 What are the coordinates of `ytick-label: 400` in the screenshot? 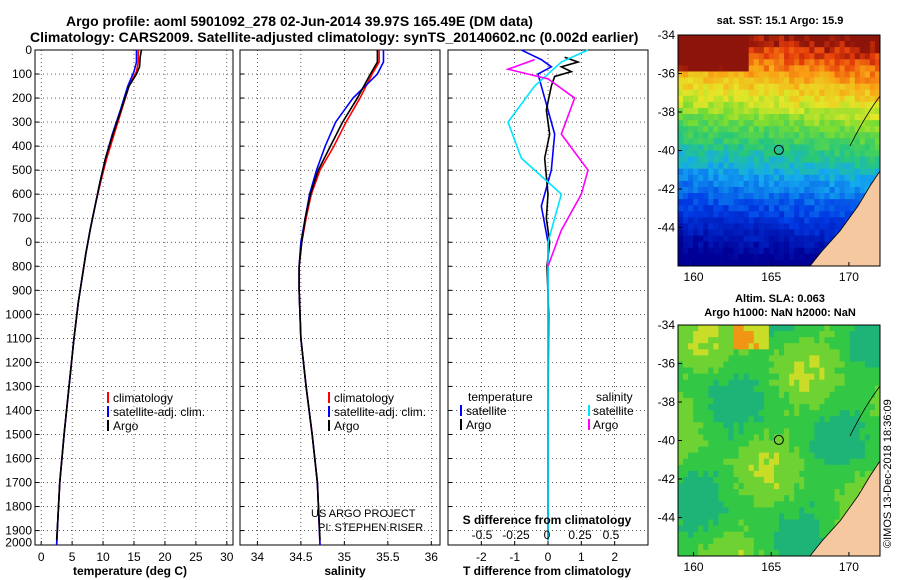 It's located at (22, 146).